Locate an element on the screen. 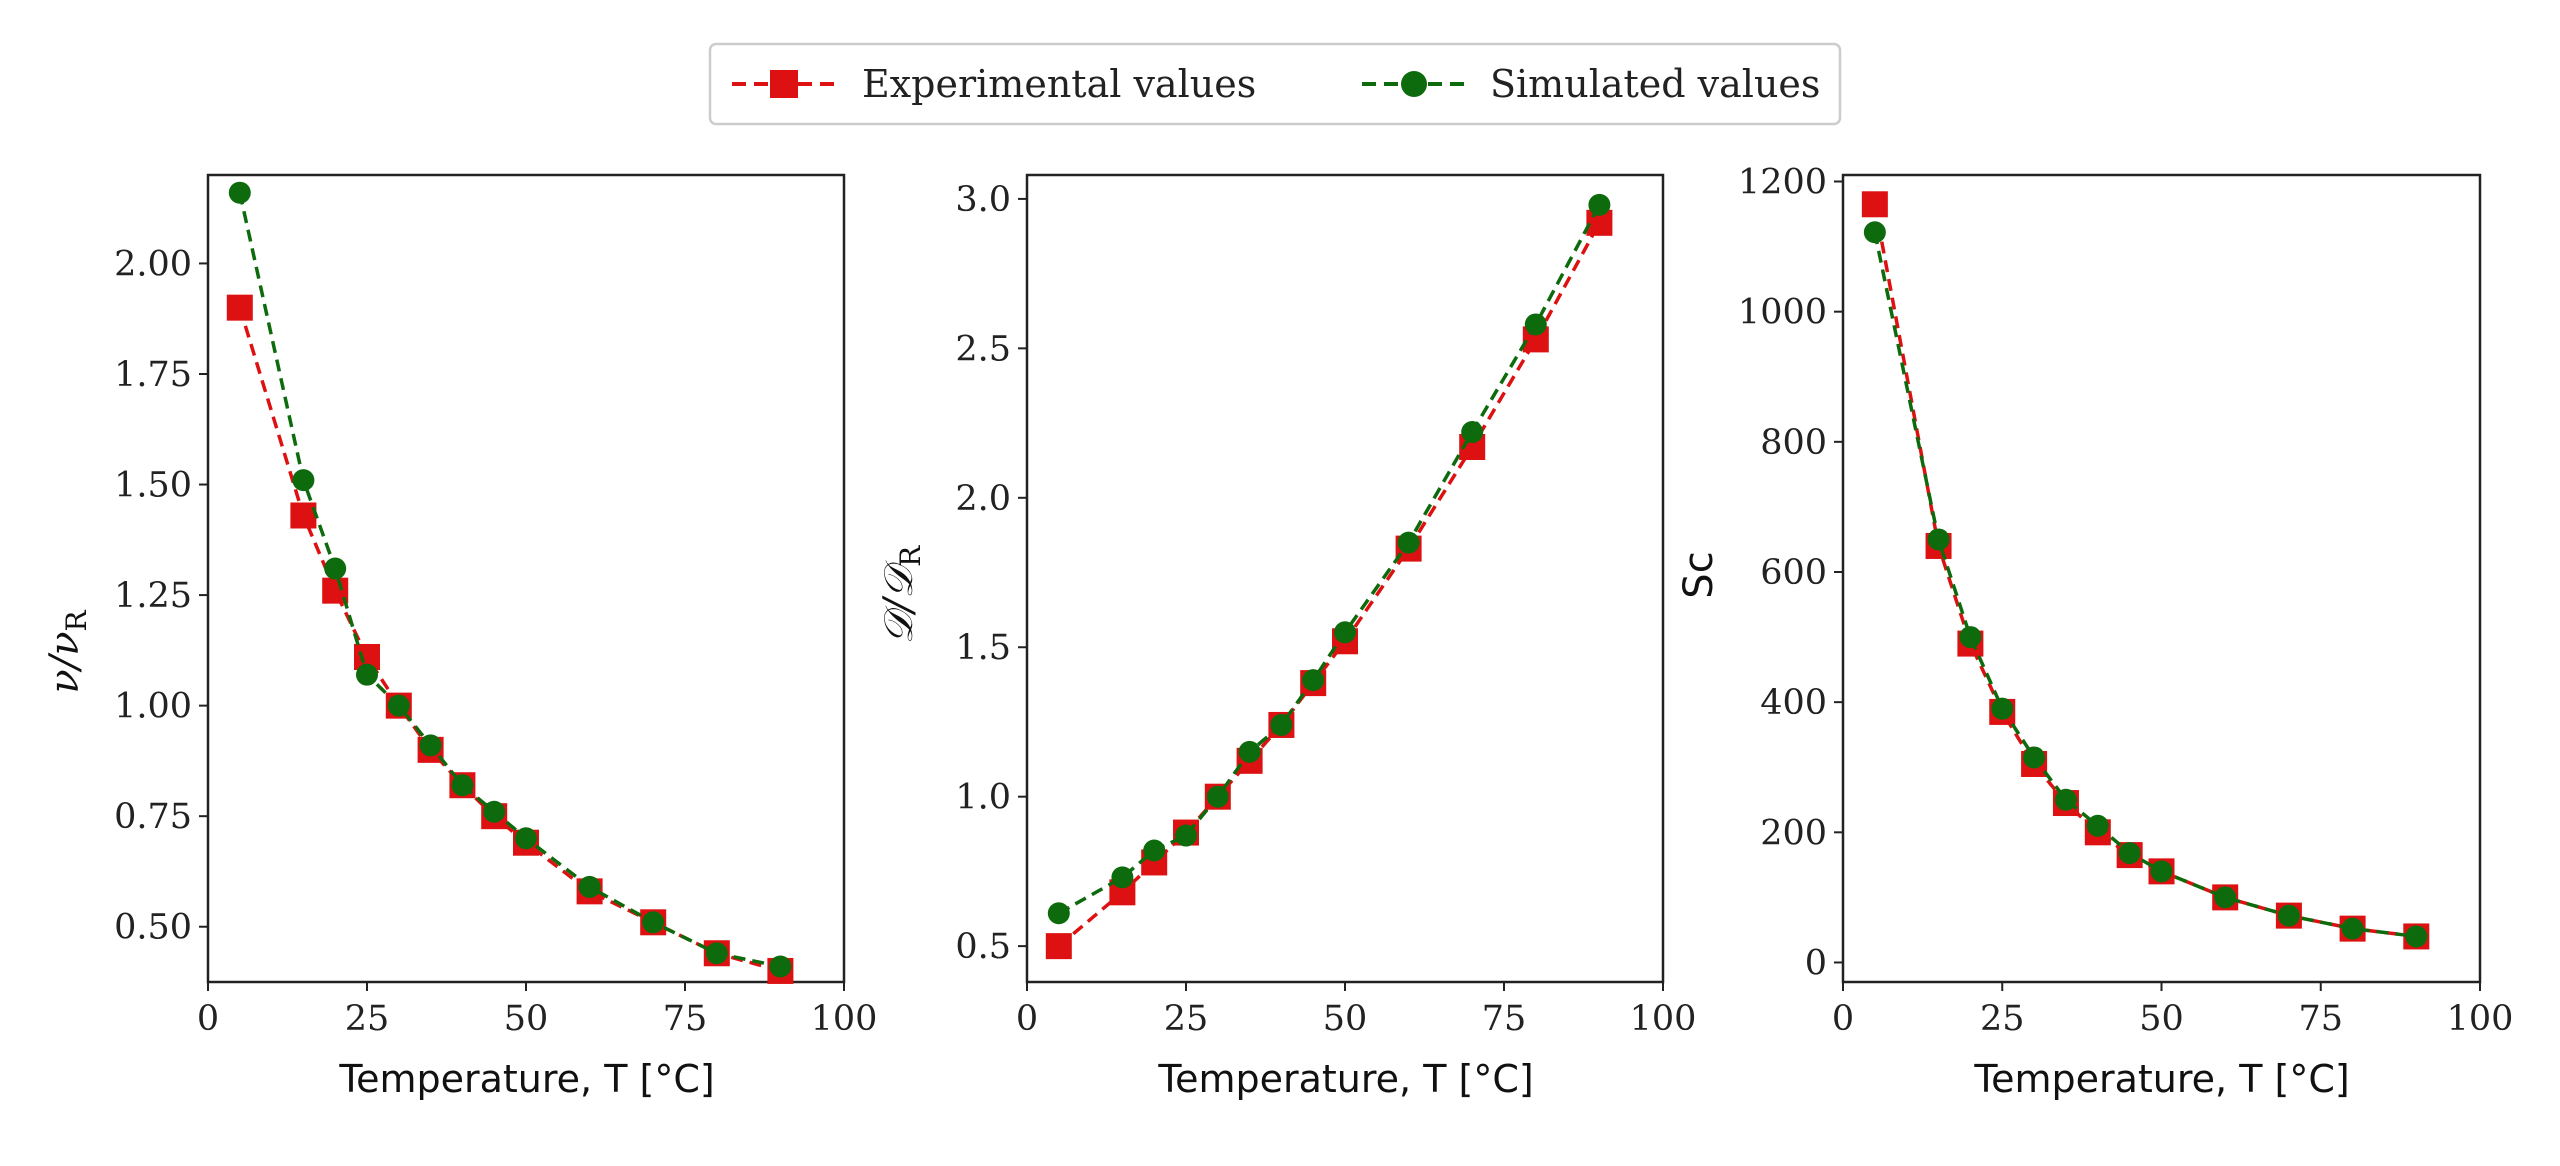  legend-entry-experimental: Experimental values is located at coordinates (994, 84).